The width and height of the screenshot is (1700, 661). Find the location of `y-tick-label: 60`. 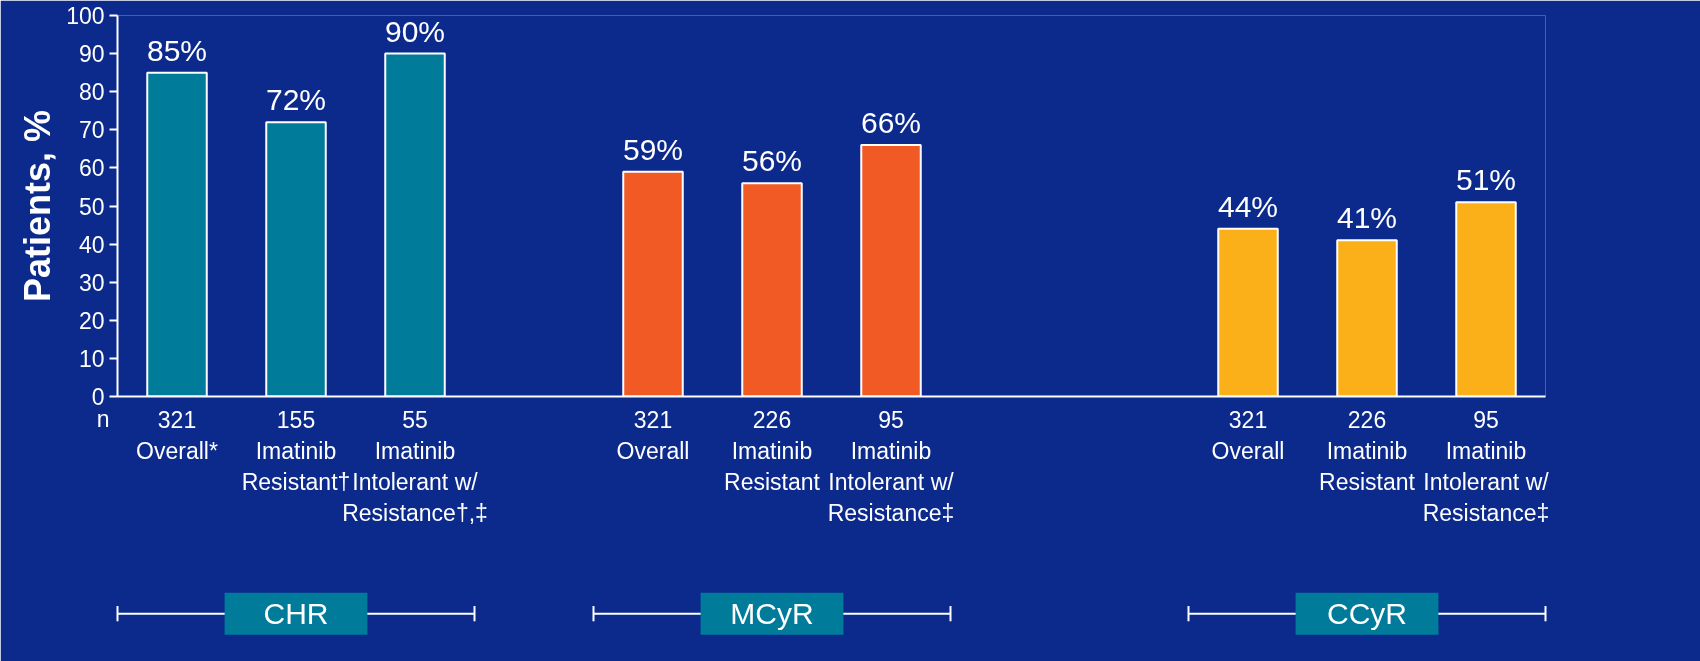

y-tick-label: 60 is located at coordinates (91, 168).